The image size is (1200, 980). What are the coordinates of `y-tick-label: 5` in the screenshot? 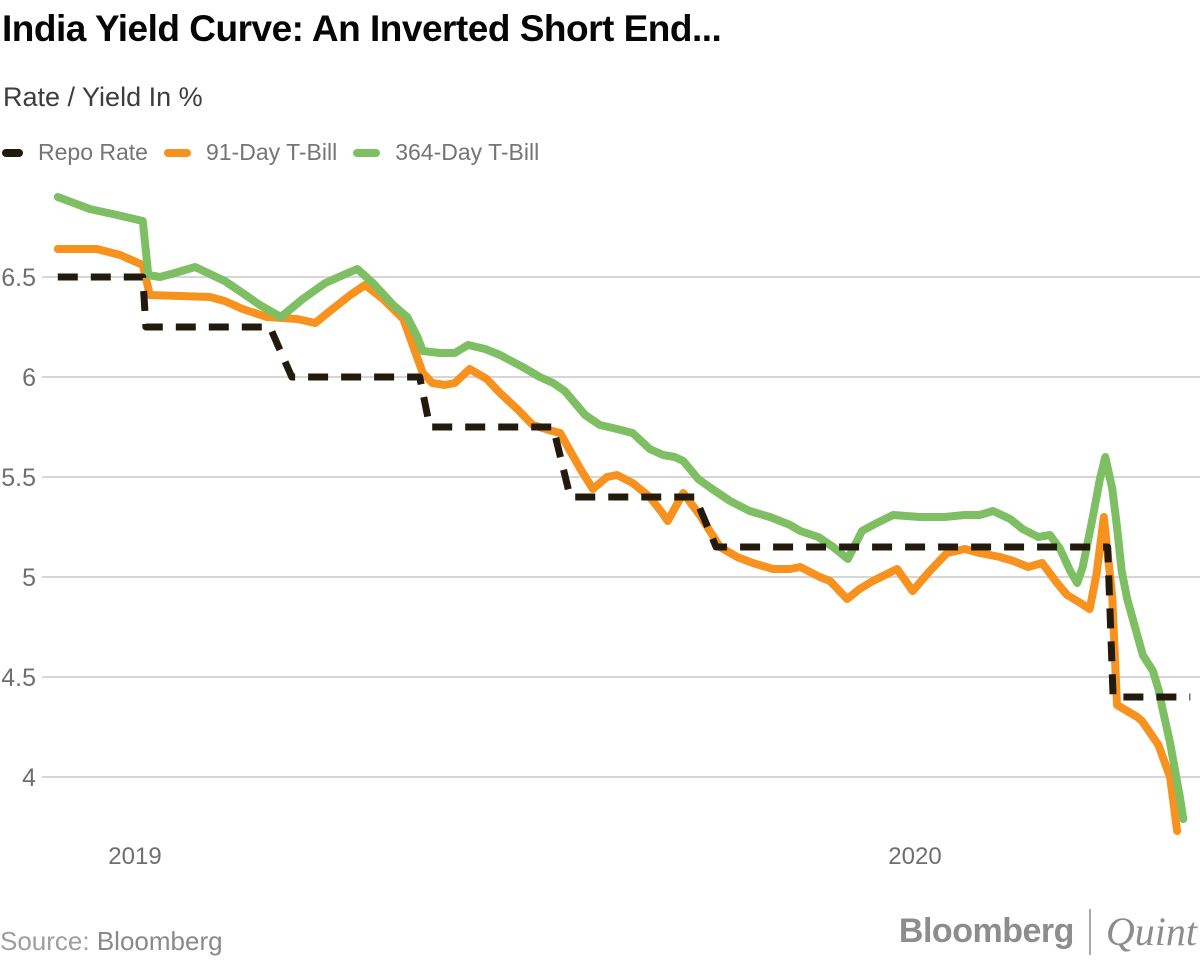 It's located at (29, 578).